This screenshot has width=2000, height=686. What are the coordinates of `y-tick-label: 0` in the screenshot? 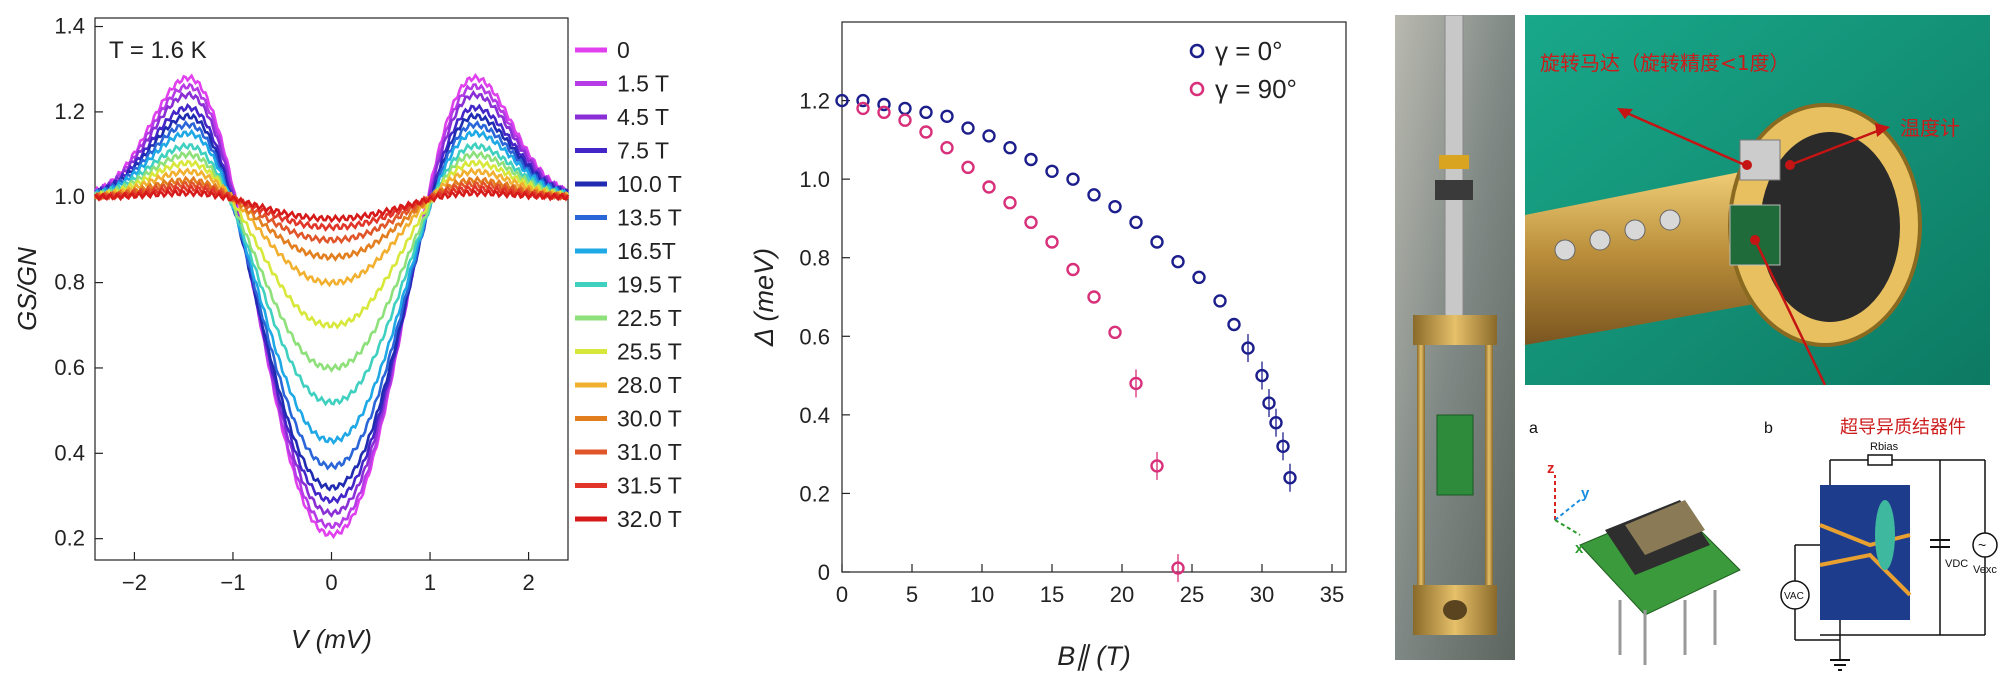 It's located at (824, 572).